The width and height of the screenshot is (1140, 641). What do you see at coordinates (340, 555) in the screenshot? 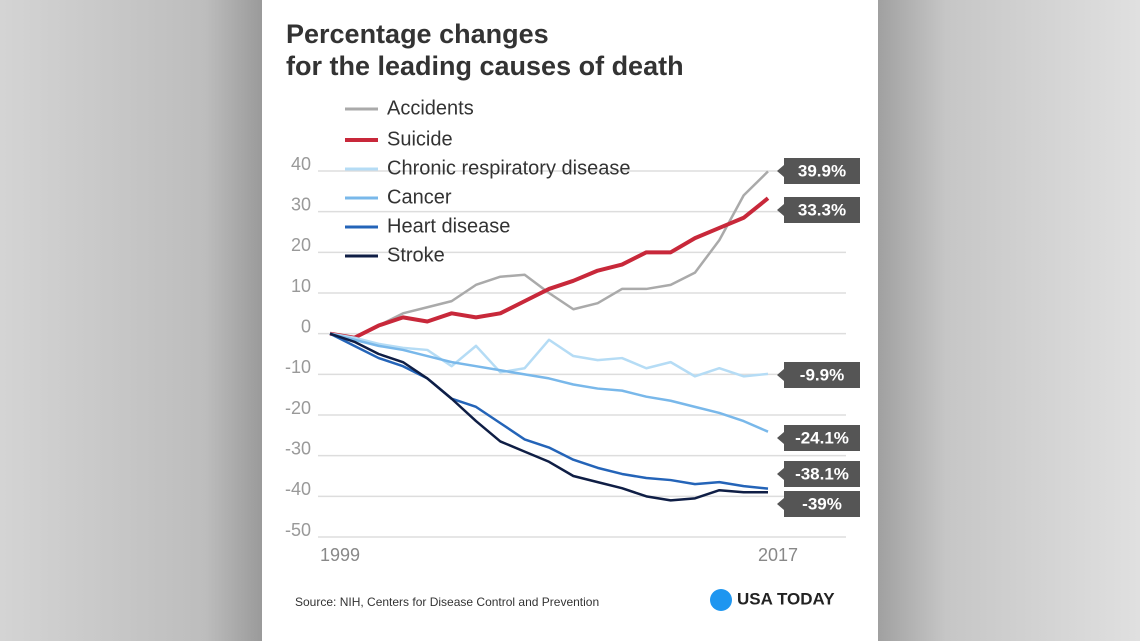
I see `x-tick-label: 1999` at bounding box center [340, 555].